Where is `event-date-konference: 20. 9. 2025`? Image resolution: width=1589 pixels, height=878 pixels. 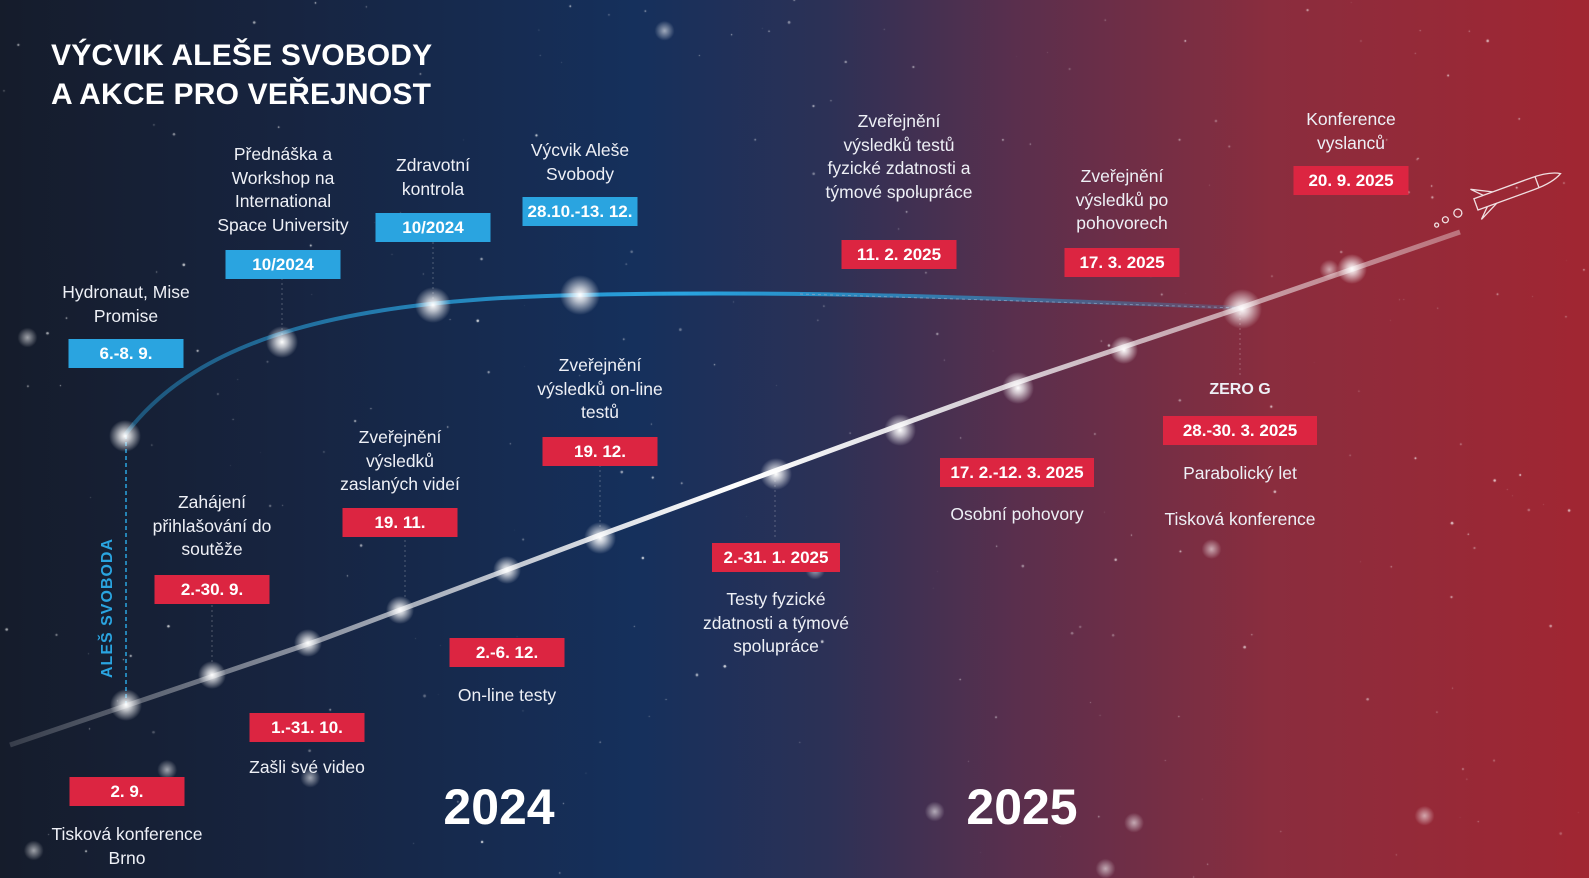
event-date-konference: 20. 9. 2025 is located at coordinates (1351, 180).